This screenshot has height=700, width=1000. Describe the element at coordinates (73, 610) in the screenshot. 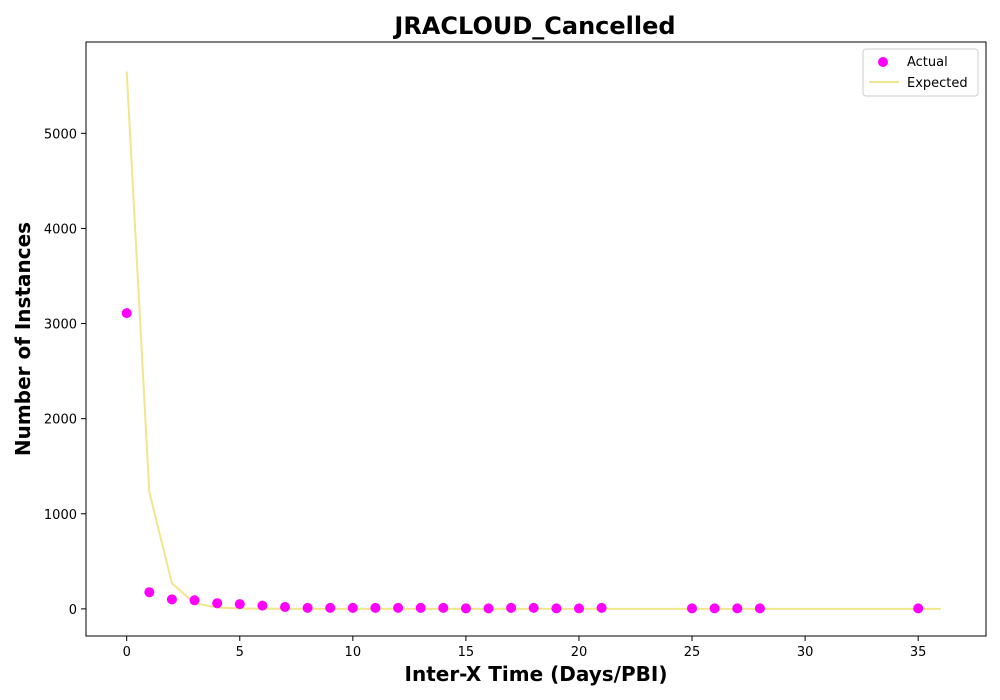

I see `y-tick-label: 0` at that location.